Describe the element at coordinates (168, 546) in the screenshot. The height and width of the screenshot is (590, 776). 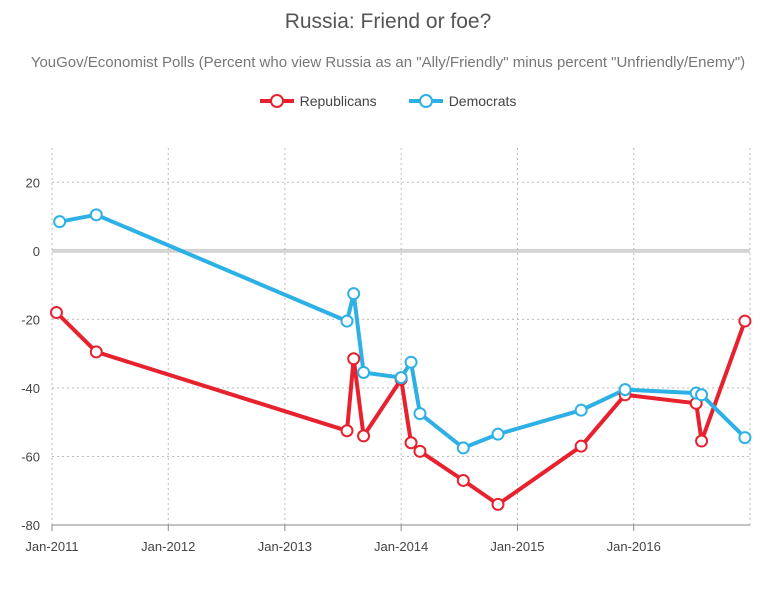
I see `x-tick-label: Jan-2012` at that location.